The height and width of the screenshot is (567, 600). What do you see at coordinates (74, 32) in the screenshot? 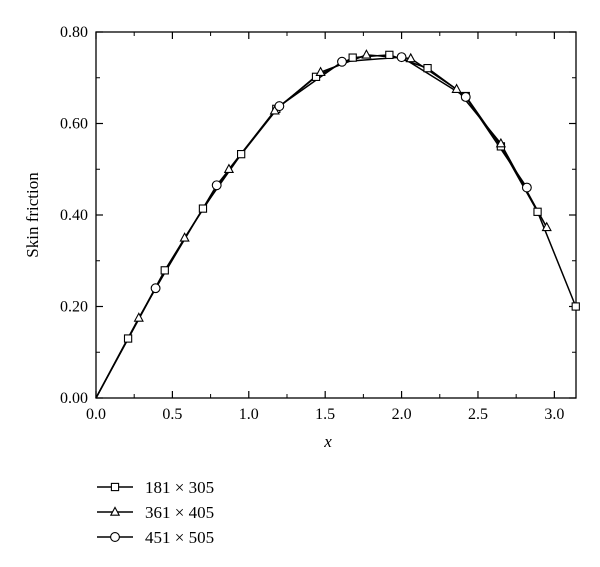
I see `y-tick-label: 0.80` at bounding box center [74, 32].